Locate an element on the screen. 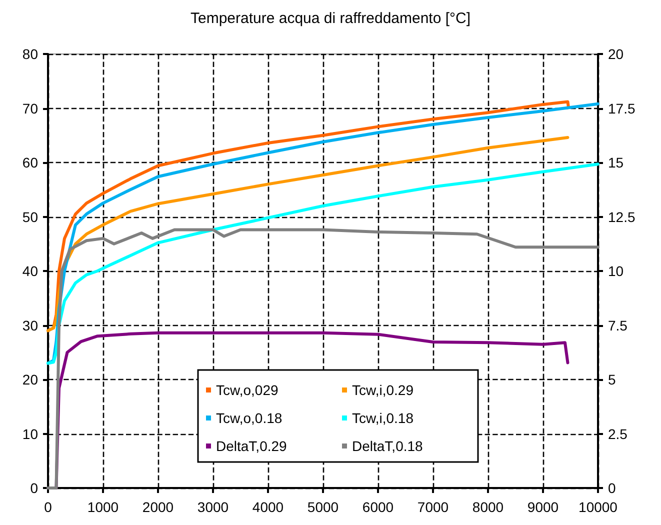  y-tick-label: 10 is located at coordinates (30, 434).